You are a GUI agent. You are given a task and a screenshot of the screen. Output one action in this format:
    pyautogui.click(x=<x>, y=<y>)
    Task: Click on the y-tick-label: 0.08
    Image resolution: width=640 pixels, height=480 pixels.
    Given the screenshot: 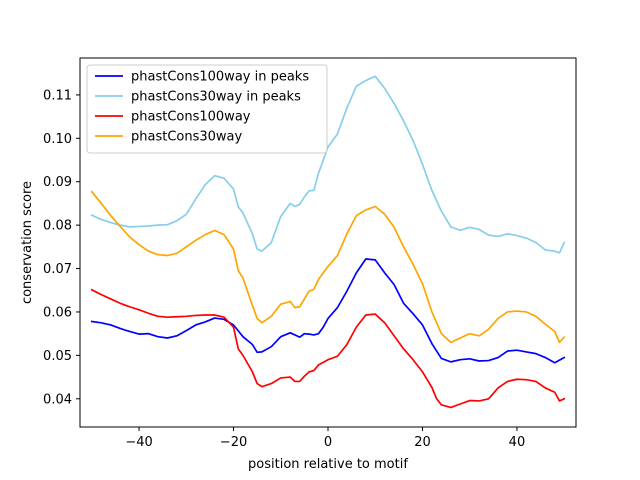 What is the action you would take?
    pyautogui.click(x=57, y=226)
    